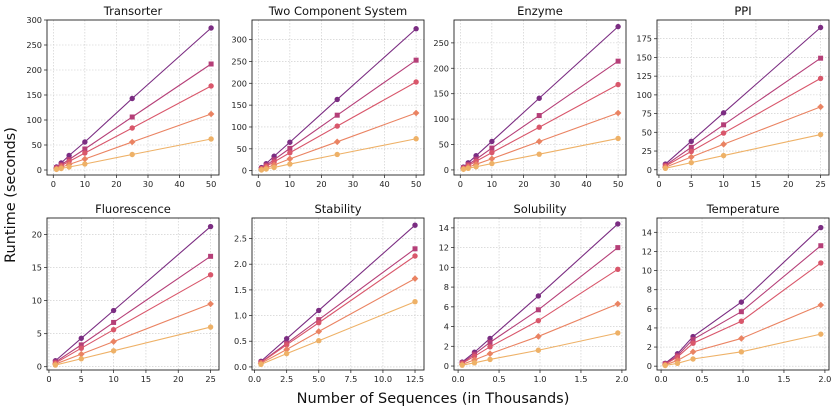 This screenshot has height=410, width=838. I want to click on y-tick-label: 150, so click(239, 105).